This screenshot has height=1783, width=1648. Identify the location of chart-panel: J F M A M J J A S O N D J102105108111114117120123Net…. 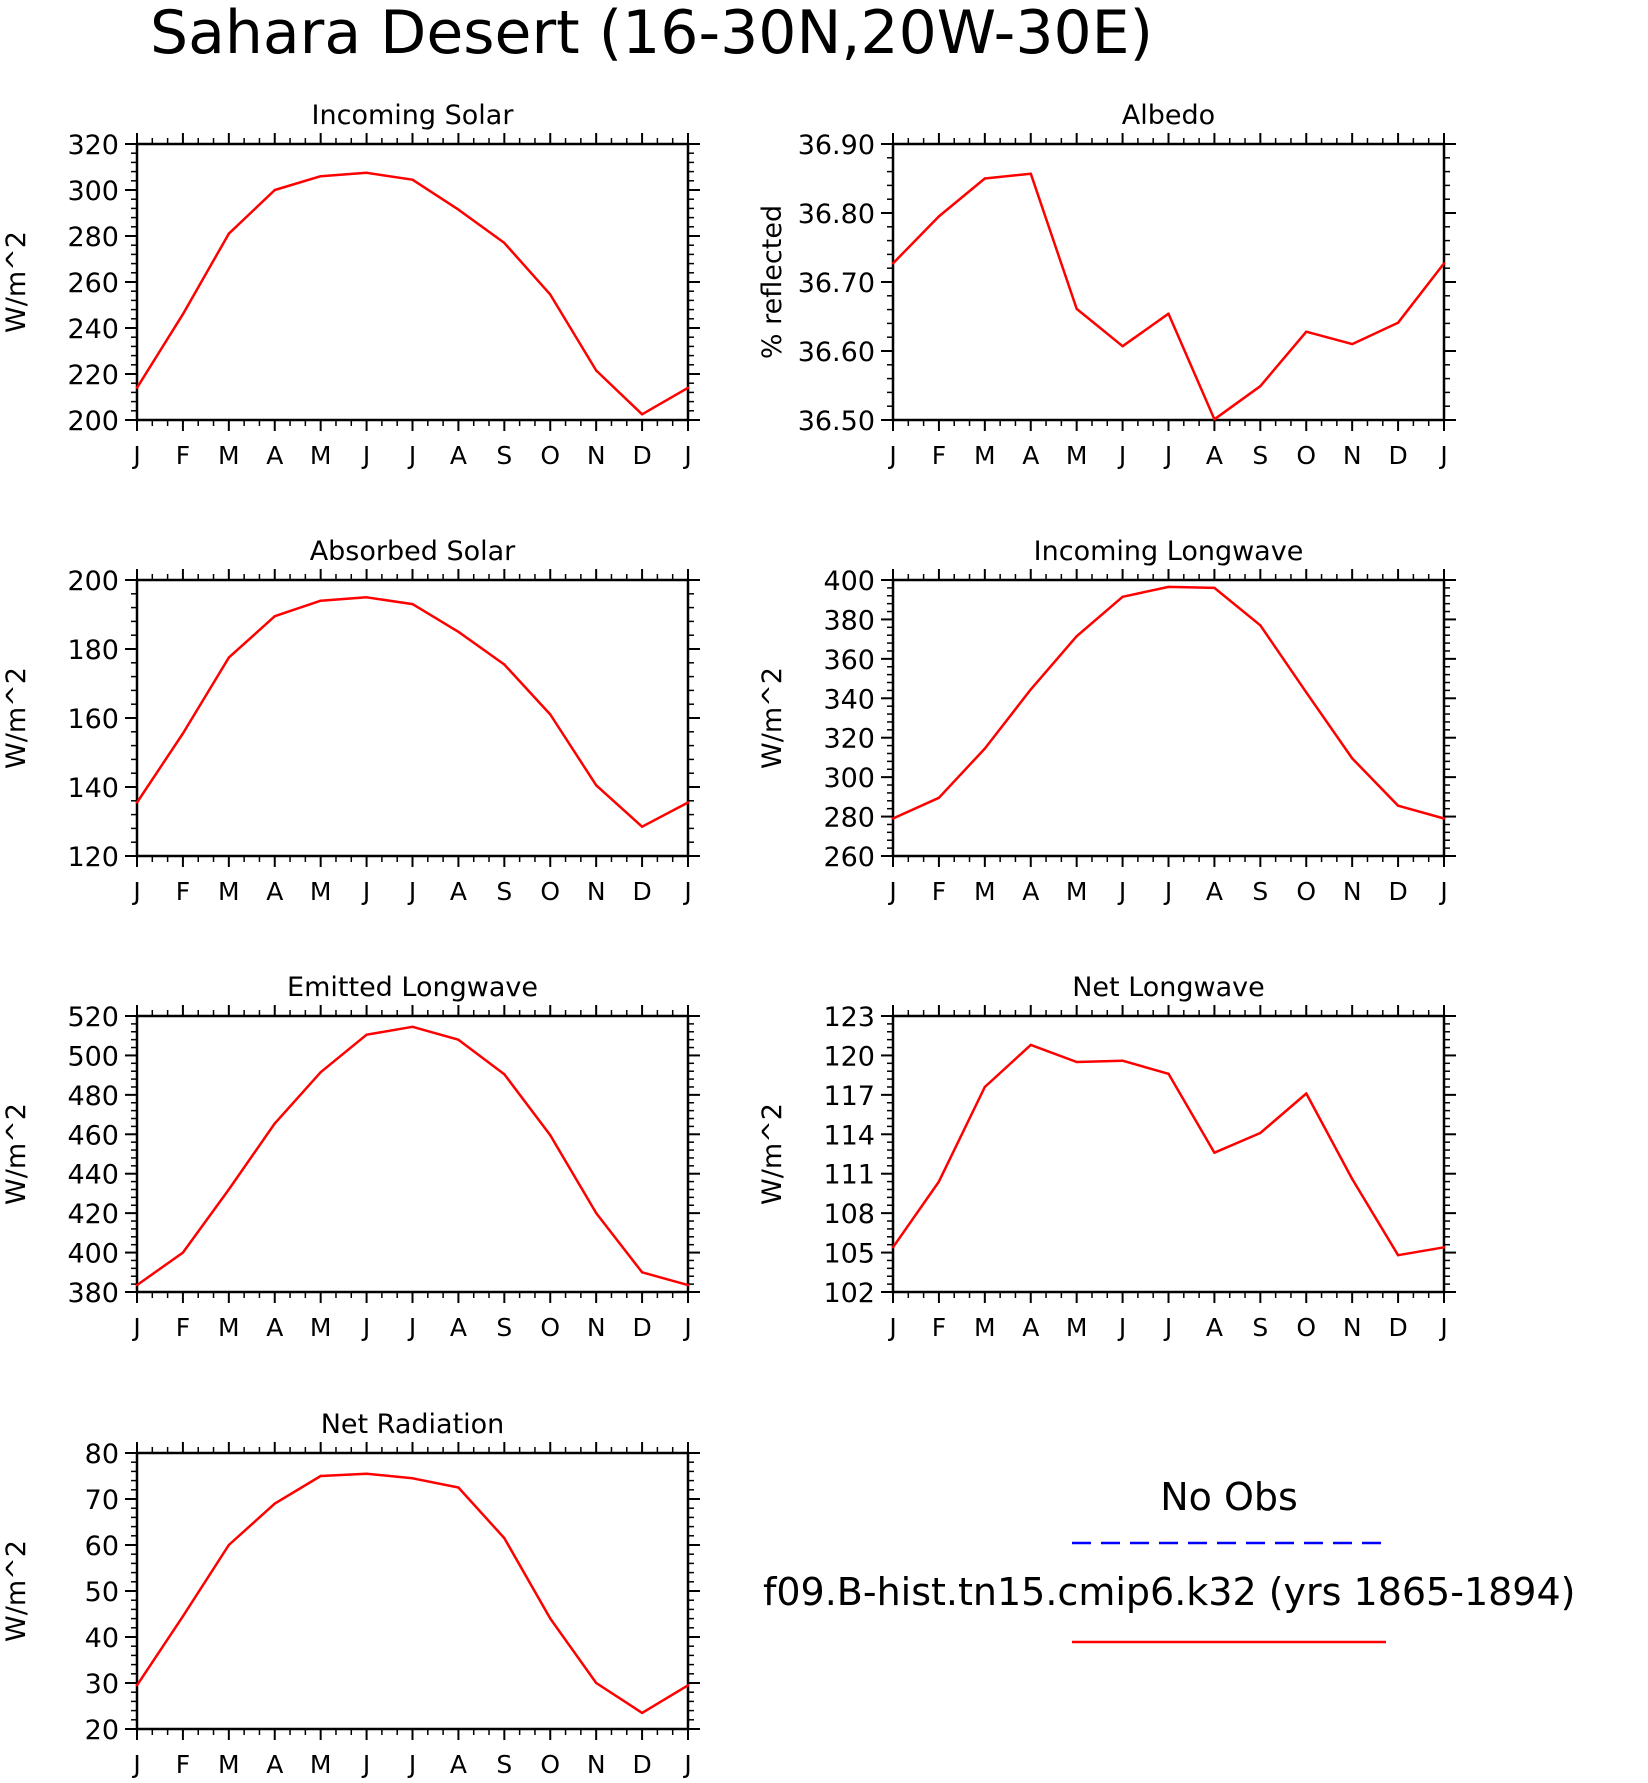
(1106, 1157).